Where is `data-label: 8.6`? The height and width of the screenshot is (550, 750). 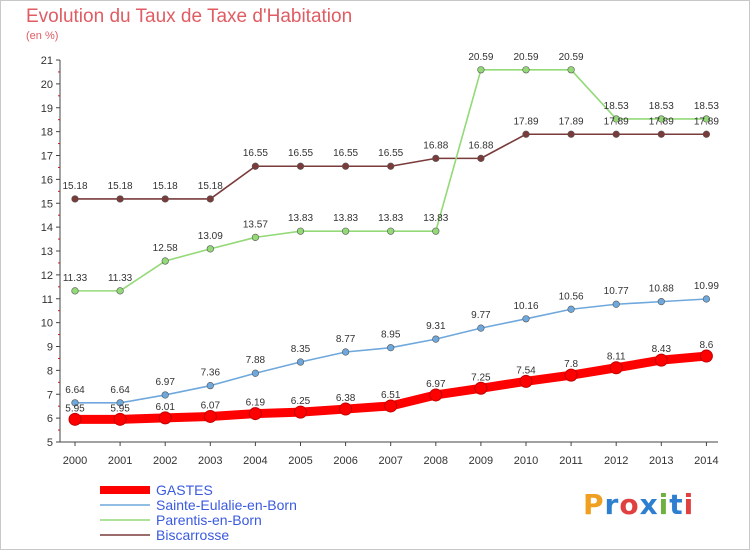
data-label: 8.6 is located at coordinates (706, 345).